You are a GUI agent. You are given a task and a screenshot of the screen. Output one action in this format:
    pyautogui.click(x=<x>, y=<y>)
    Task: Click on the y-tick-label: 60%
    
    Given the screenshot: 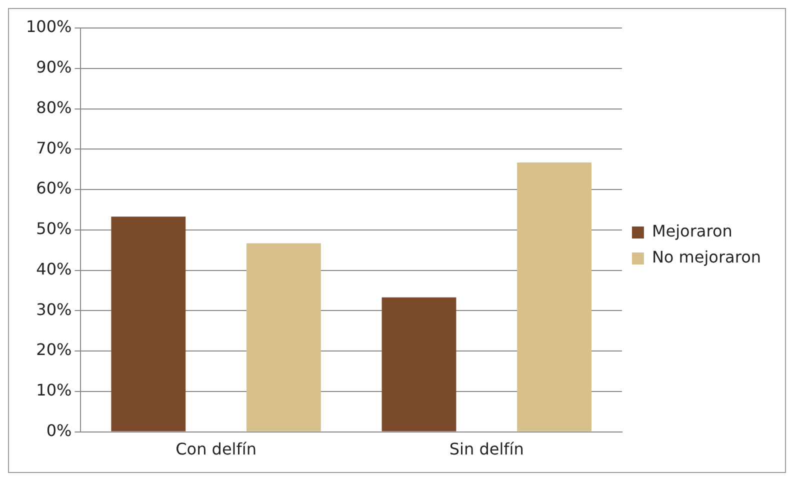 What is the action you would take?
    pyautogui.click(x=54, y=188)
    